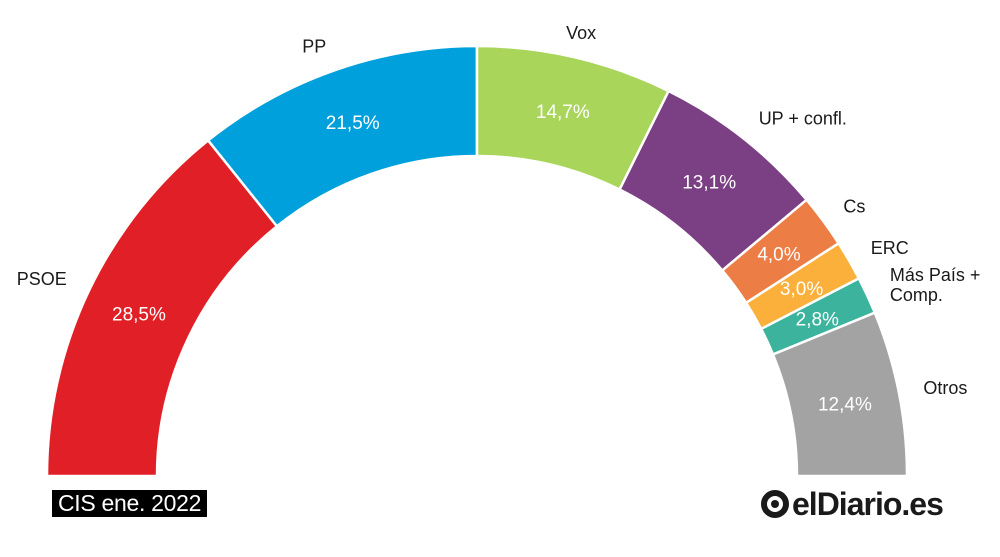 Image resolution: width=1000 pixels, height=557 pixels. What do you see at coordinates (868, 504) in the screenshot?
I see `brand-name: elDiario.es` at bounding box center [868, 504].